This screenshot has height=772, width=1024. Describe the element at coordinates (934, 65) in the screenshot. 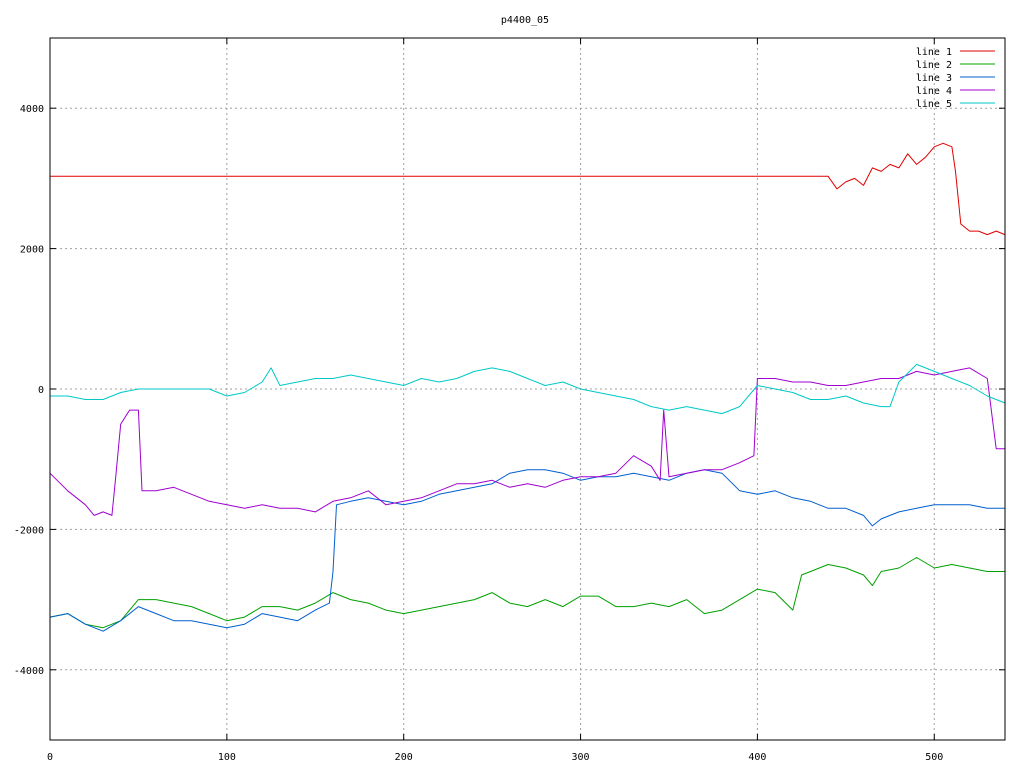

I see `legend-label-2: line 2` at that location.